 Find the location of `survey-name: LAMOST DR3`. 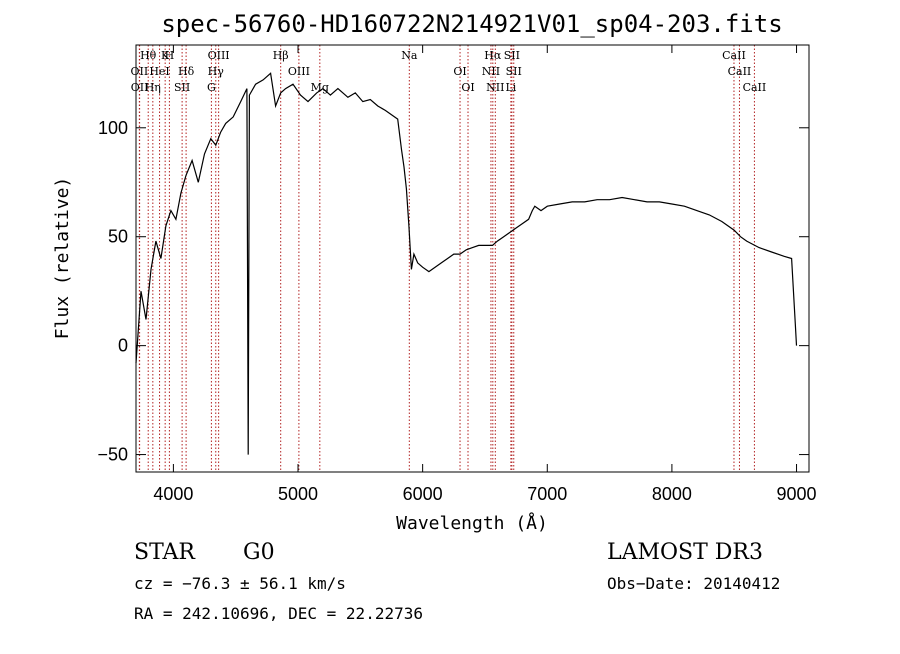

survey-name: LAMOST DR3 is located at coordinates (685, 552).